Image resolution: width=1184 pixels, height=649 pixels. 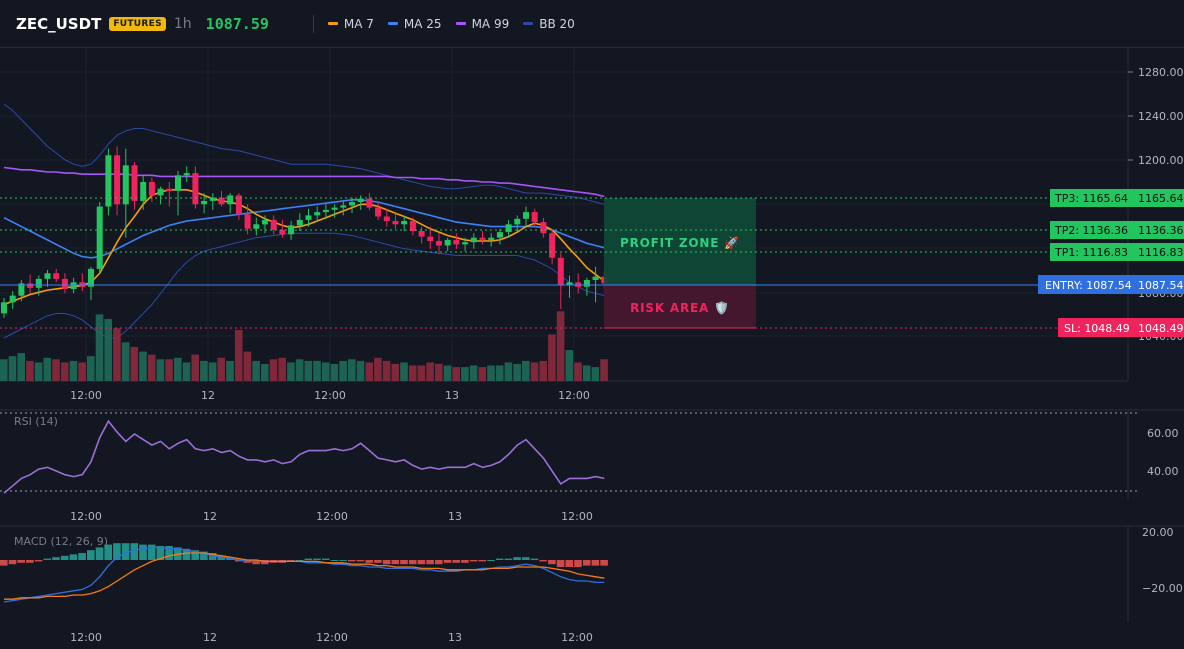 I want to click on sl-label: SL: 1048.49, so click(x=1097, y=328).